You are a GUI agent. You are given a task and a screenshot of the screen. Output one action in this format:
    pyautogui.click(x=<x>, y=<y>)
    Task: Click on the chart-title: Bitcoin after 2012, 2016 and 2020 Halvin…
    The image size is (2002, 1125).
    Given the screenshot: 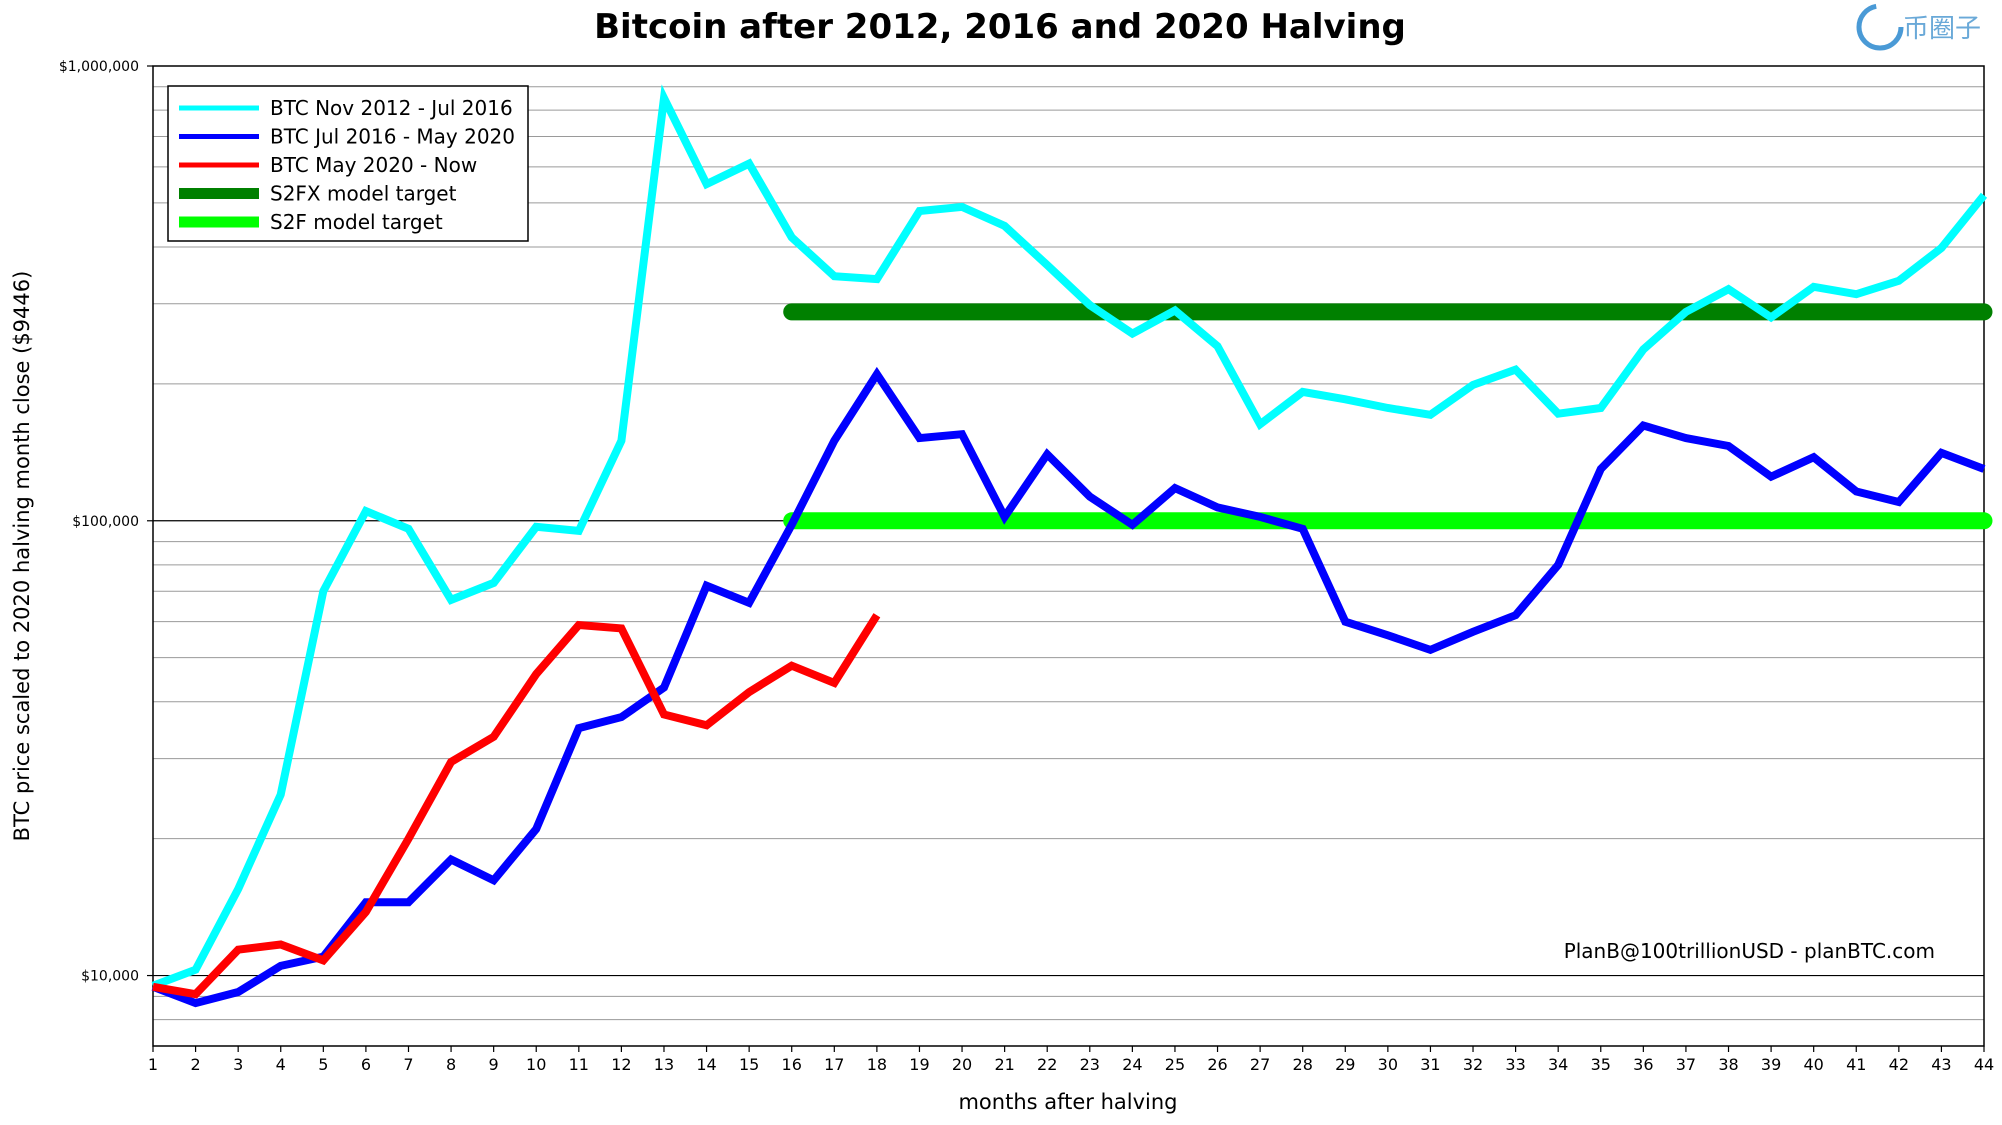 What is the action you would take?
    pyautogui.click(x=1000, y=27)
    